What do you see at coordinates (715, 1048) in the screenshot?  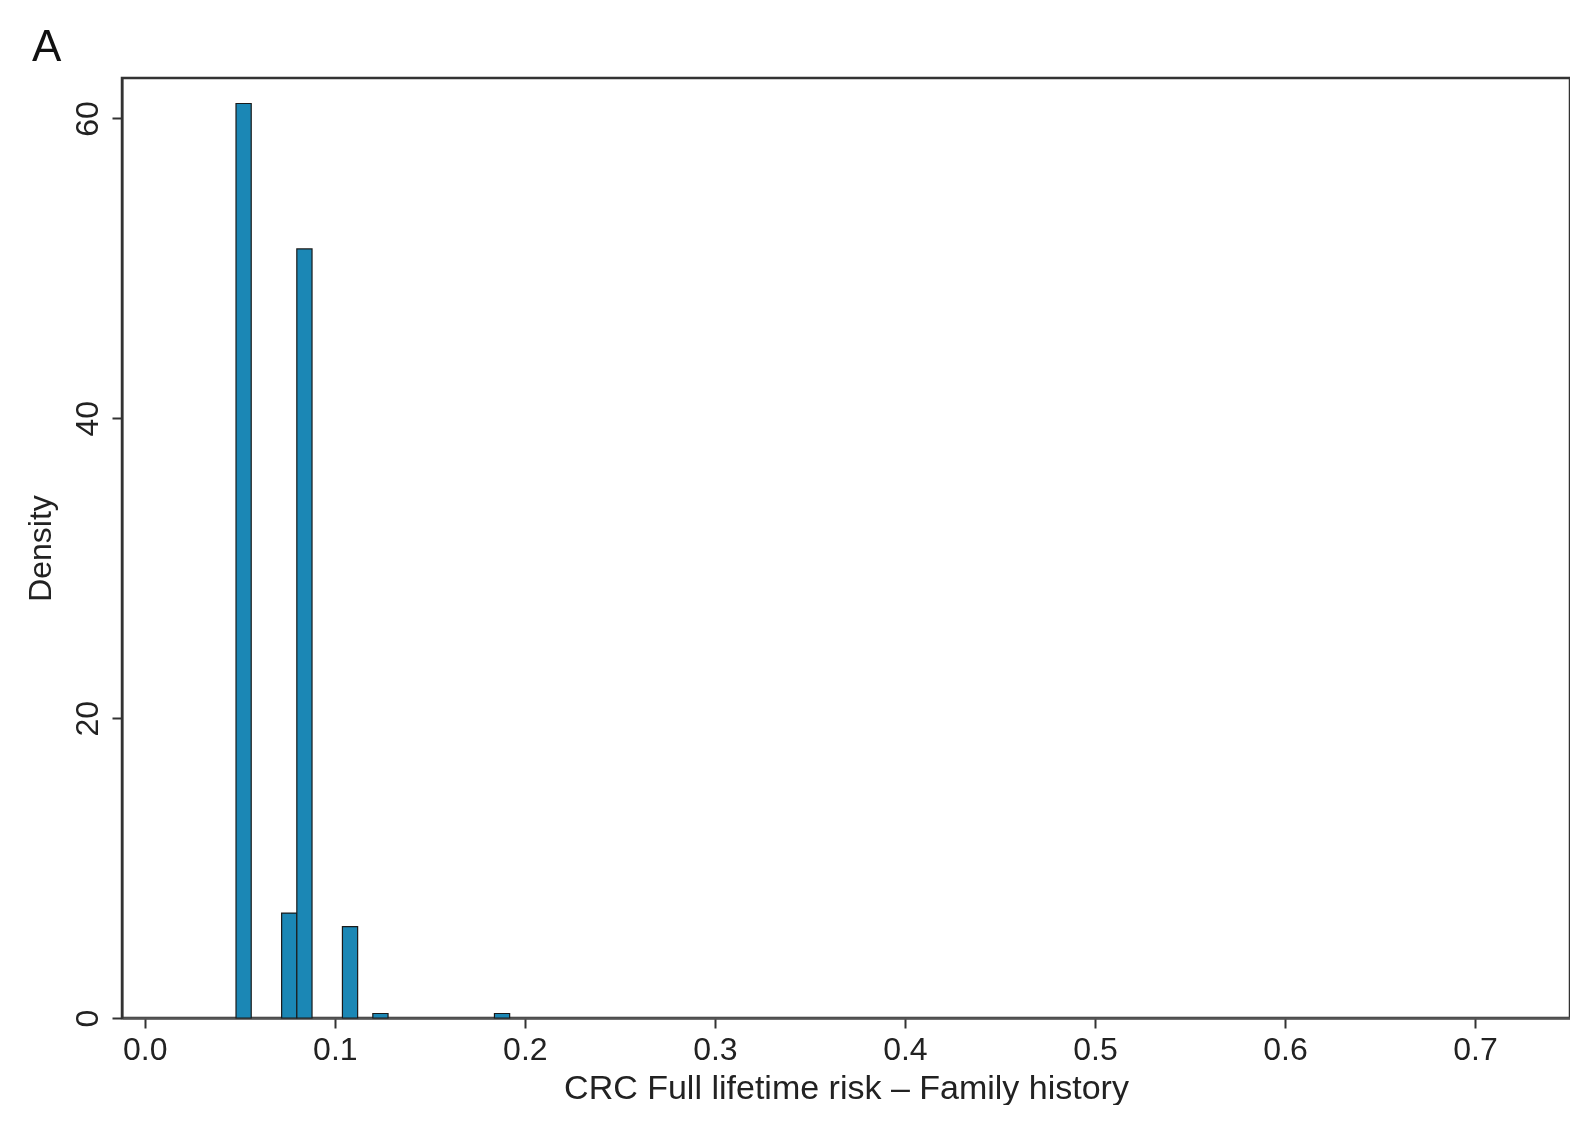 I see `x-tick-label: 0.3` at bounding box center [715, 1048].